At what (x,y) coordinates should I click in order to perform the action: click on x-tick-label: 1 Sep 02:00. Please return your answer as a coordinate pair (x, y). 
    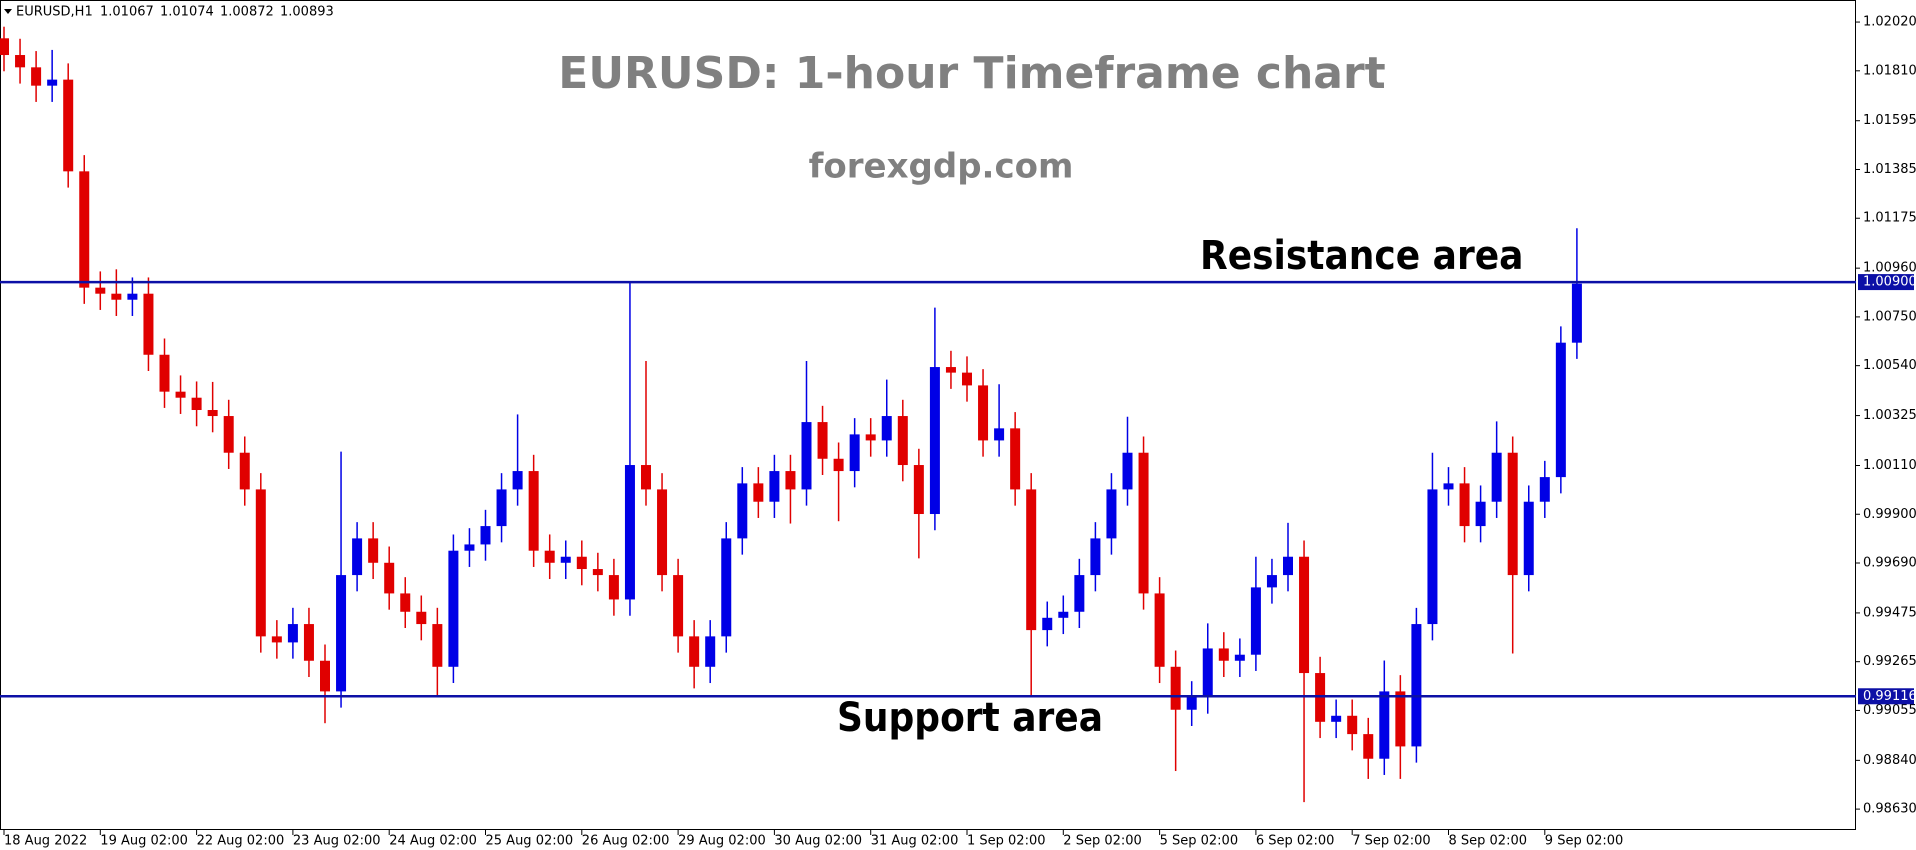
    Looking at the image, I should click on (1006, 841).